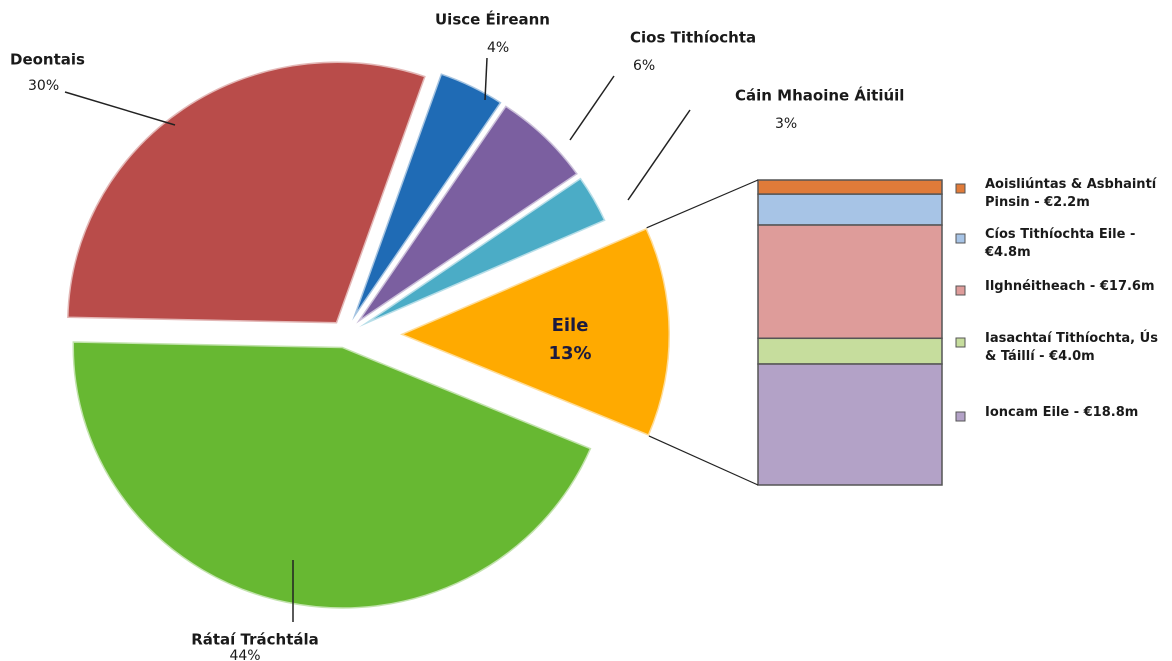 Image resolution: width=1172 pixels, height=661 pixels. I want to click on slice-label: Cáin Mhaoine Áitiúil, so click(819, 95).